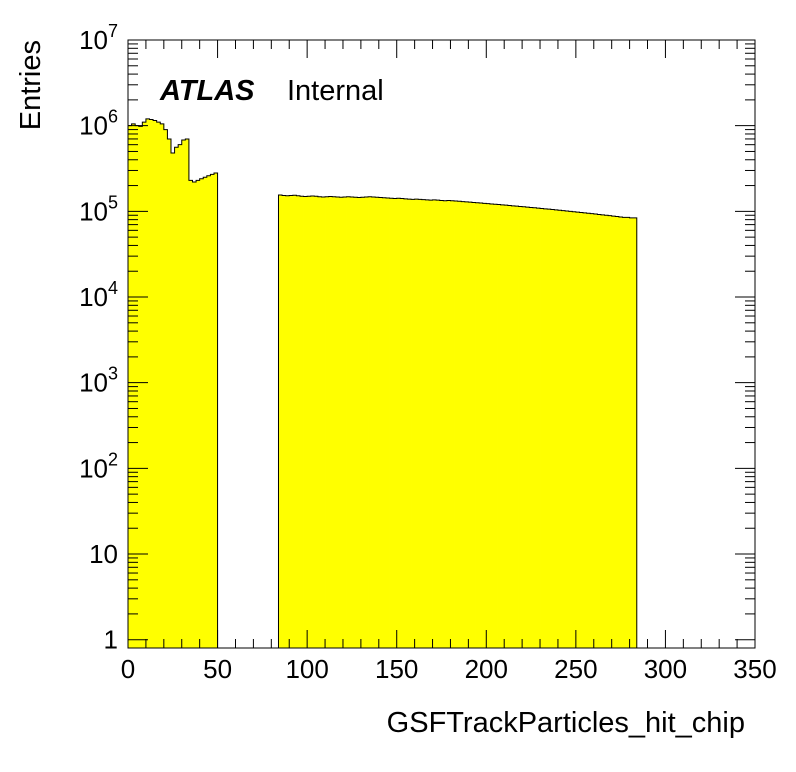 This screenshot has height=772, width=796. Describe the element at coordinates (98, 295) in the screenshot. I see `y-tick-label: 10⁴` at that location.